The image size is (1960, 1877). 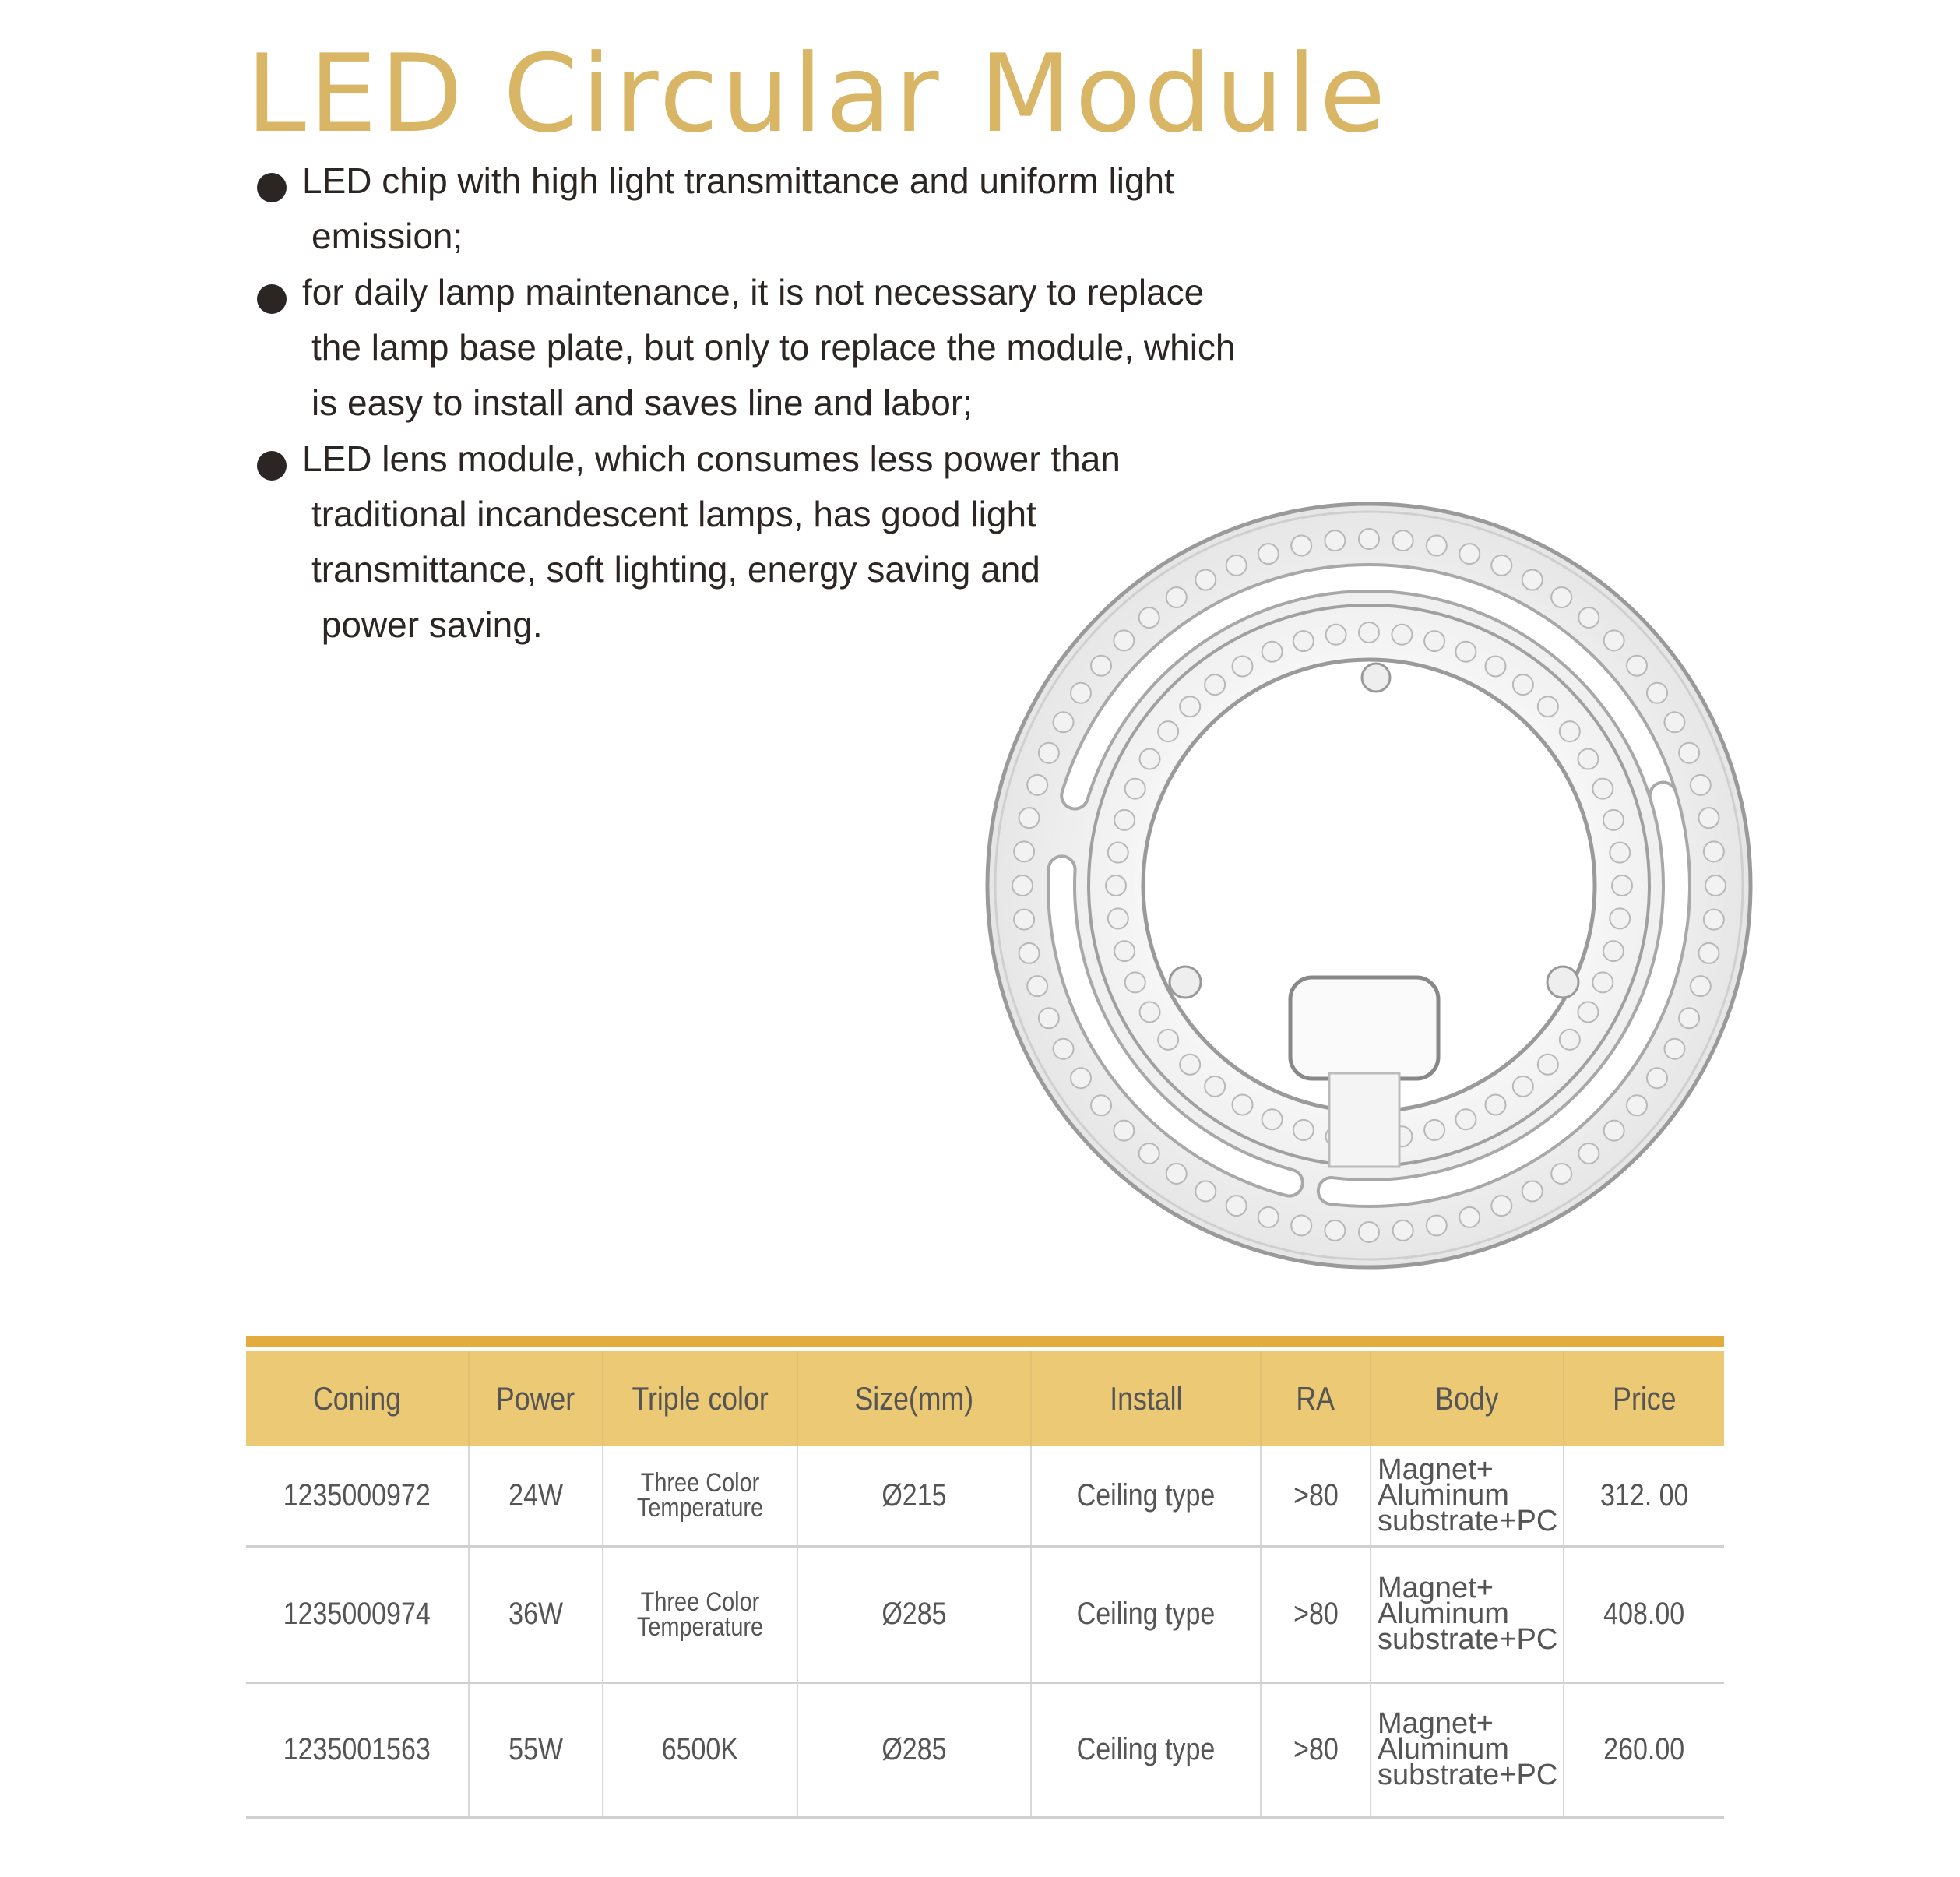 I want to click on feature-line: emission;, so click(x=387, y=236).